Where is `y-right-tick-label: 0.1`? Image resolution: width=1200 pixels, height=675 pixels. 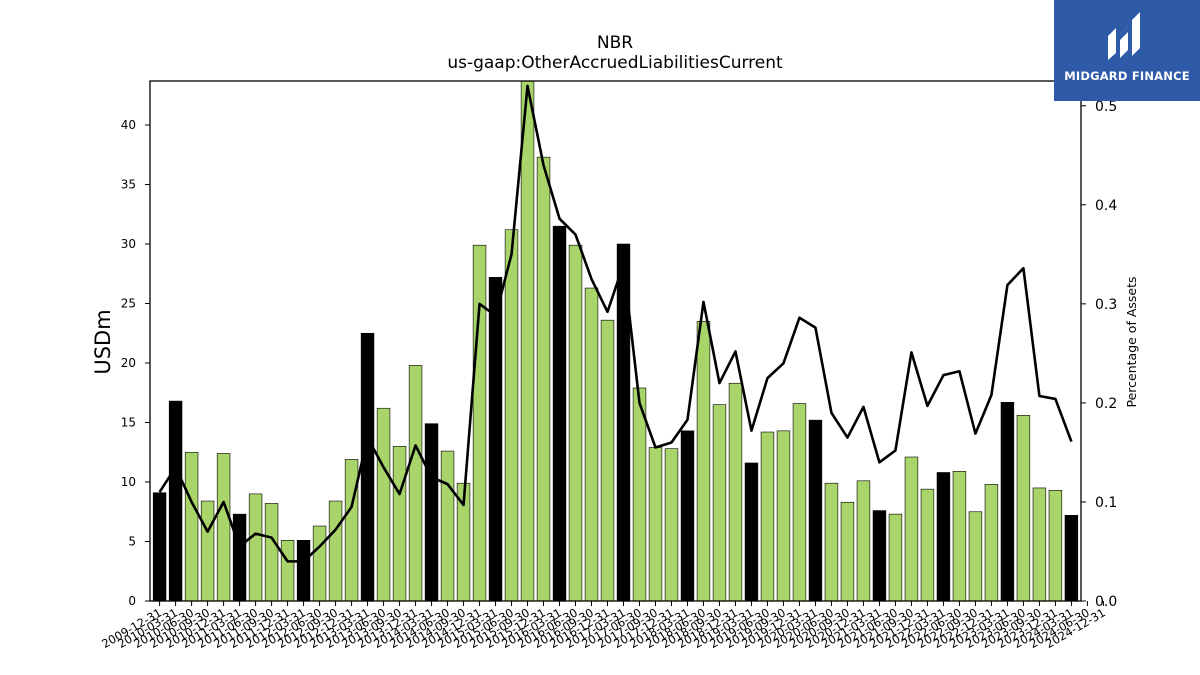 y-right-tick-label: 0.1 is located at coordinates (1106, 503).